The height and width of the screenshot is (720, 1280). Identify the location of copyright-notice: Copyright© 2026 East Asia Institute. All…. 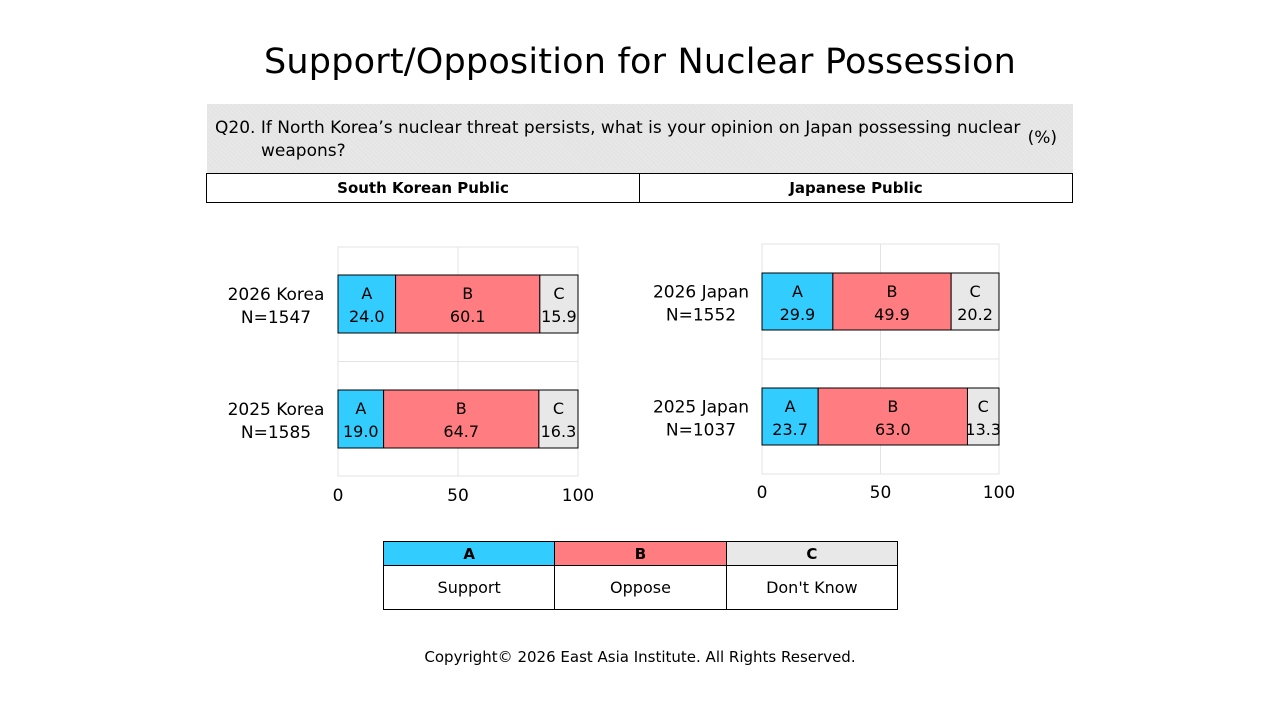
(640, 657).